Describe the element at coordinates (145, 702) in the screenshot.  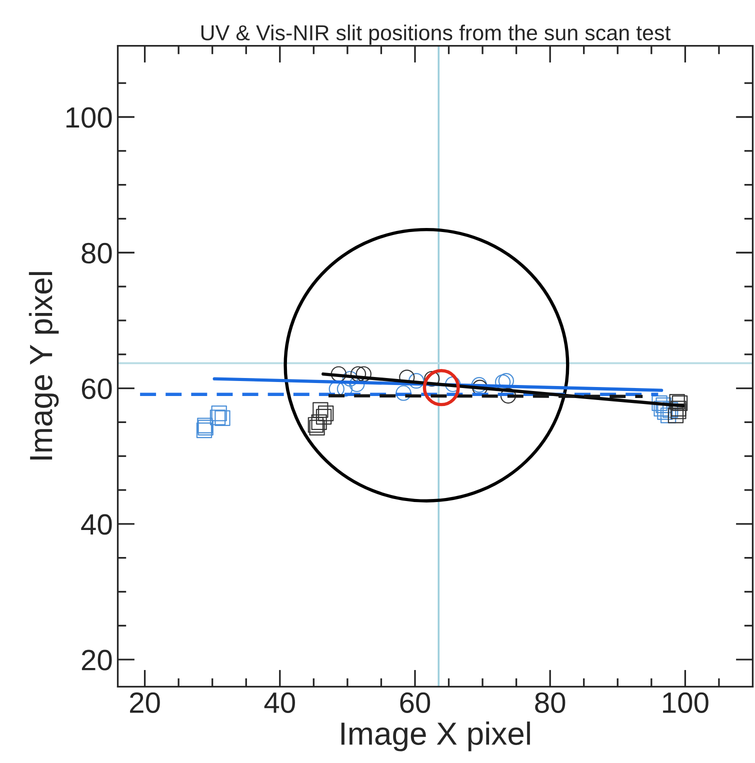
I see `x-tick-label: 20` at that location.